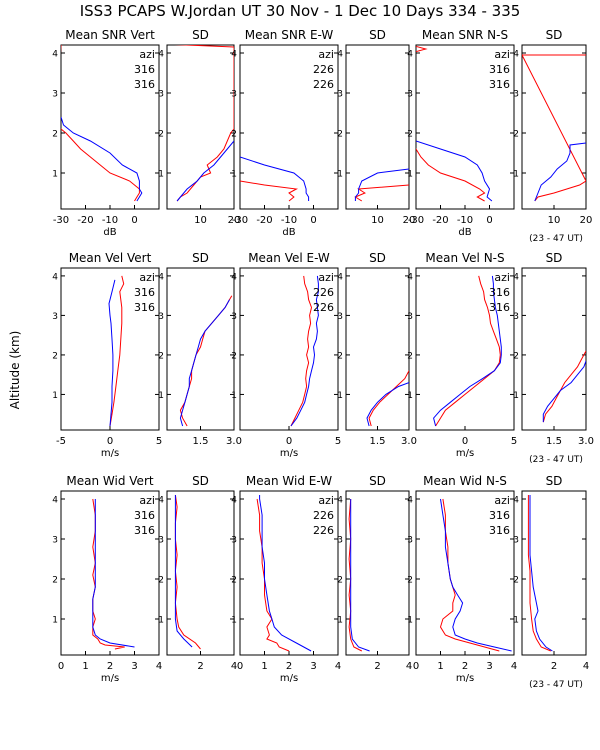 Image resolution: width=600 pixels, height=750 pixels. I want to click on panel-title: Mean Vel N-S, so click(464, 258).